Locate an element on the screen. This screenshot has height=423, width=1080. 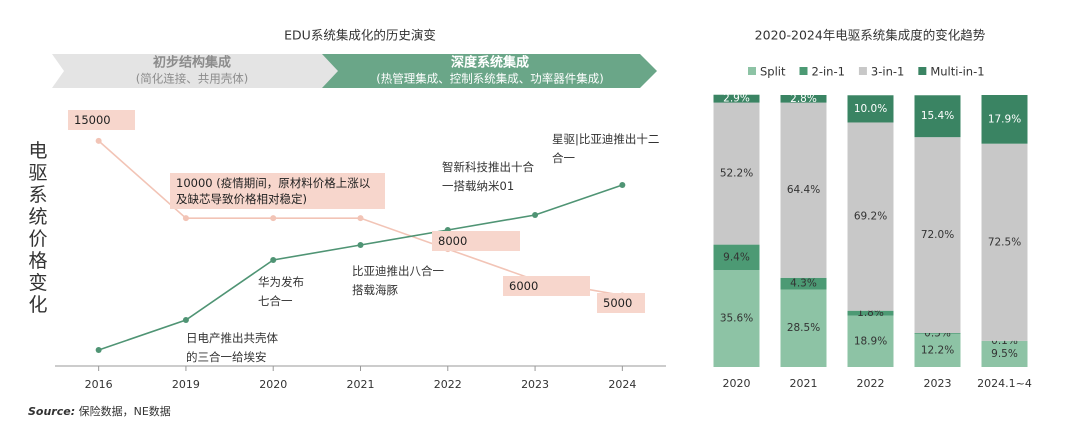
data-label: 17.9% is located at coordinates (1004, 119).